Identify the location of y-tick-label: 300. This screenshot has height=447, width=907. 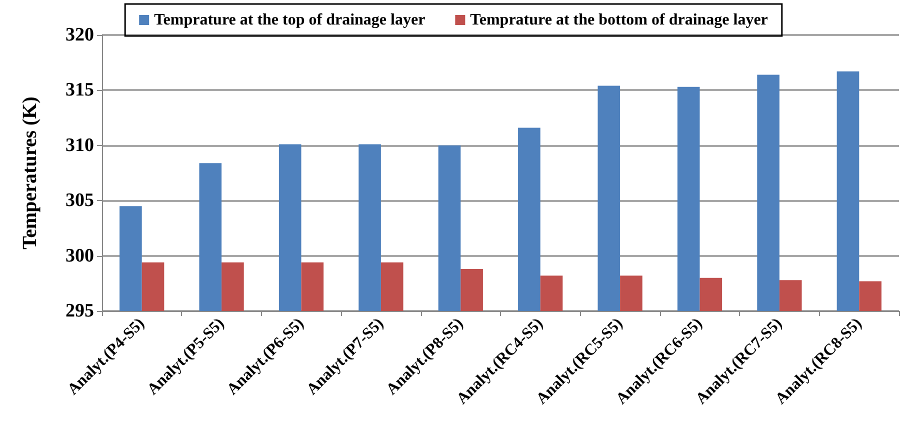
(80, 255).